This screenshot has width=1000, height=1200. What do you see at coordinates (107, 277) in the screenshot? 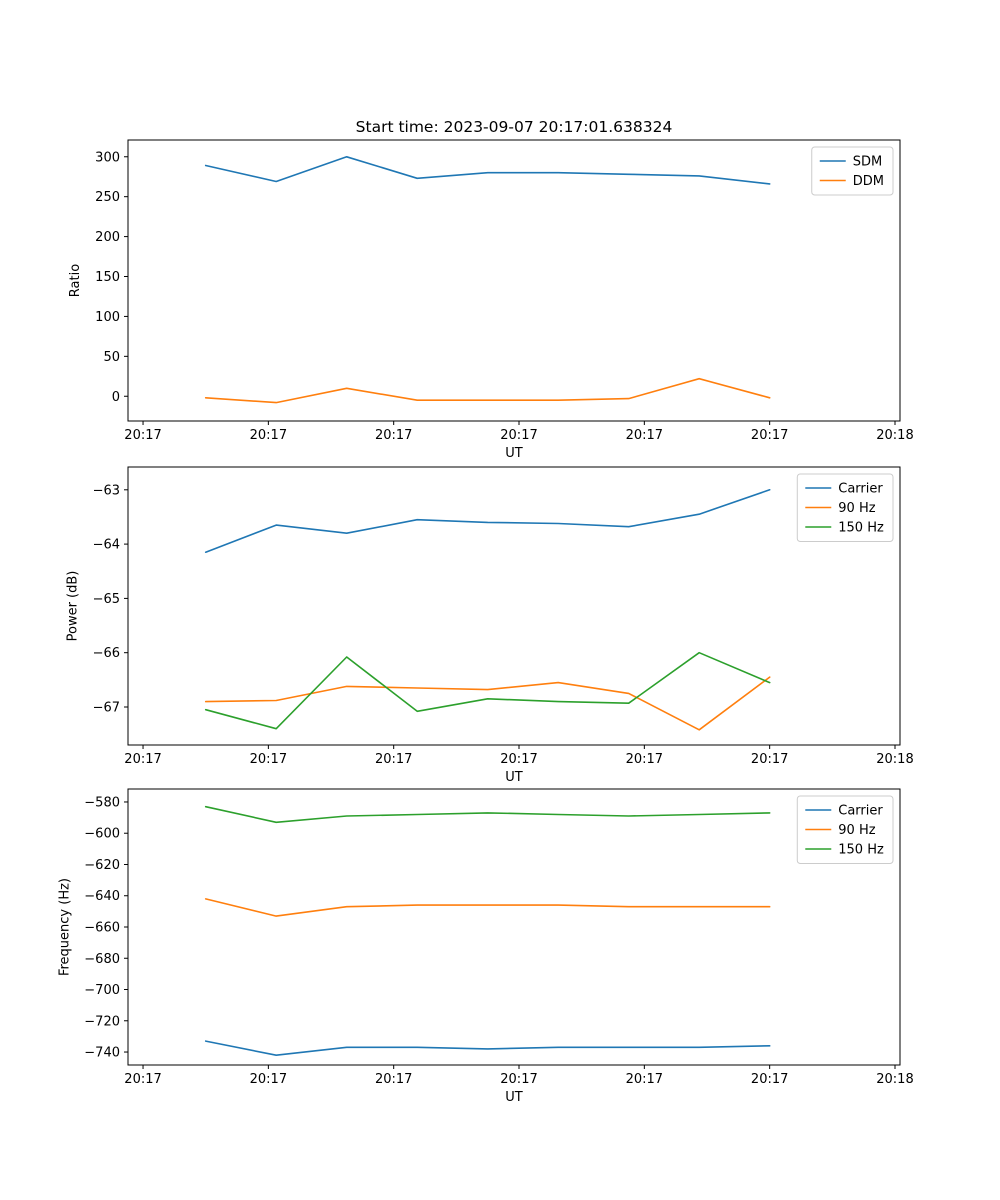
I see `y-tick-label: 150` at bounding box center [107, 277].